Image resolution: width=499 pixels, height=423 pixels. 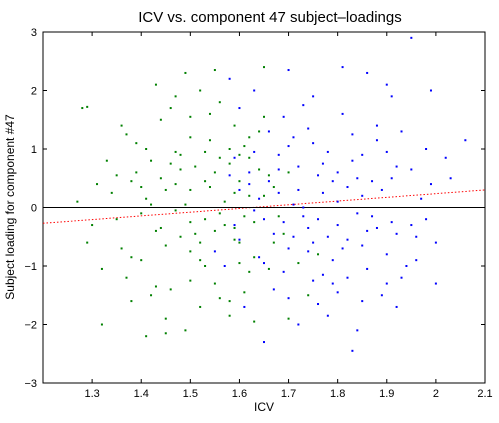 What do you see at coordinates (190, 394) in the screenshot?
I see `x-tick-label: 1.5` at bounding box center [190, 394].